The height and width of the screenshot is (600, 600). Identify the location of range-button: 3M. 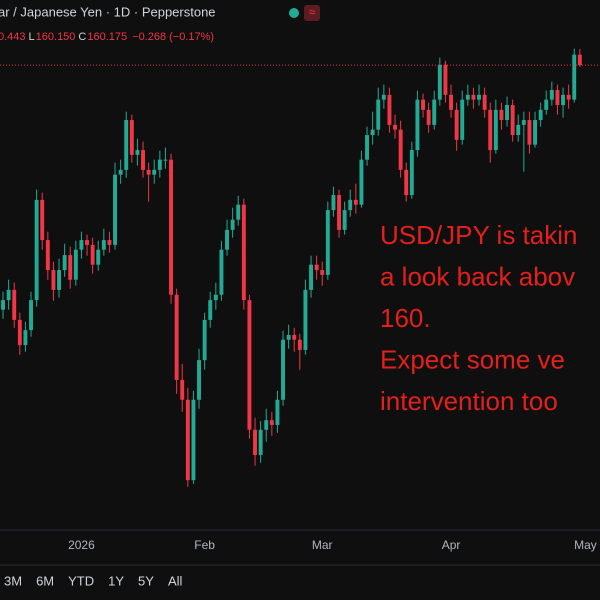
(13, 580).